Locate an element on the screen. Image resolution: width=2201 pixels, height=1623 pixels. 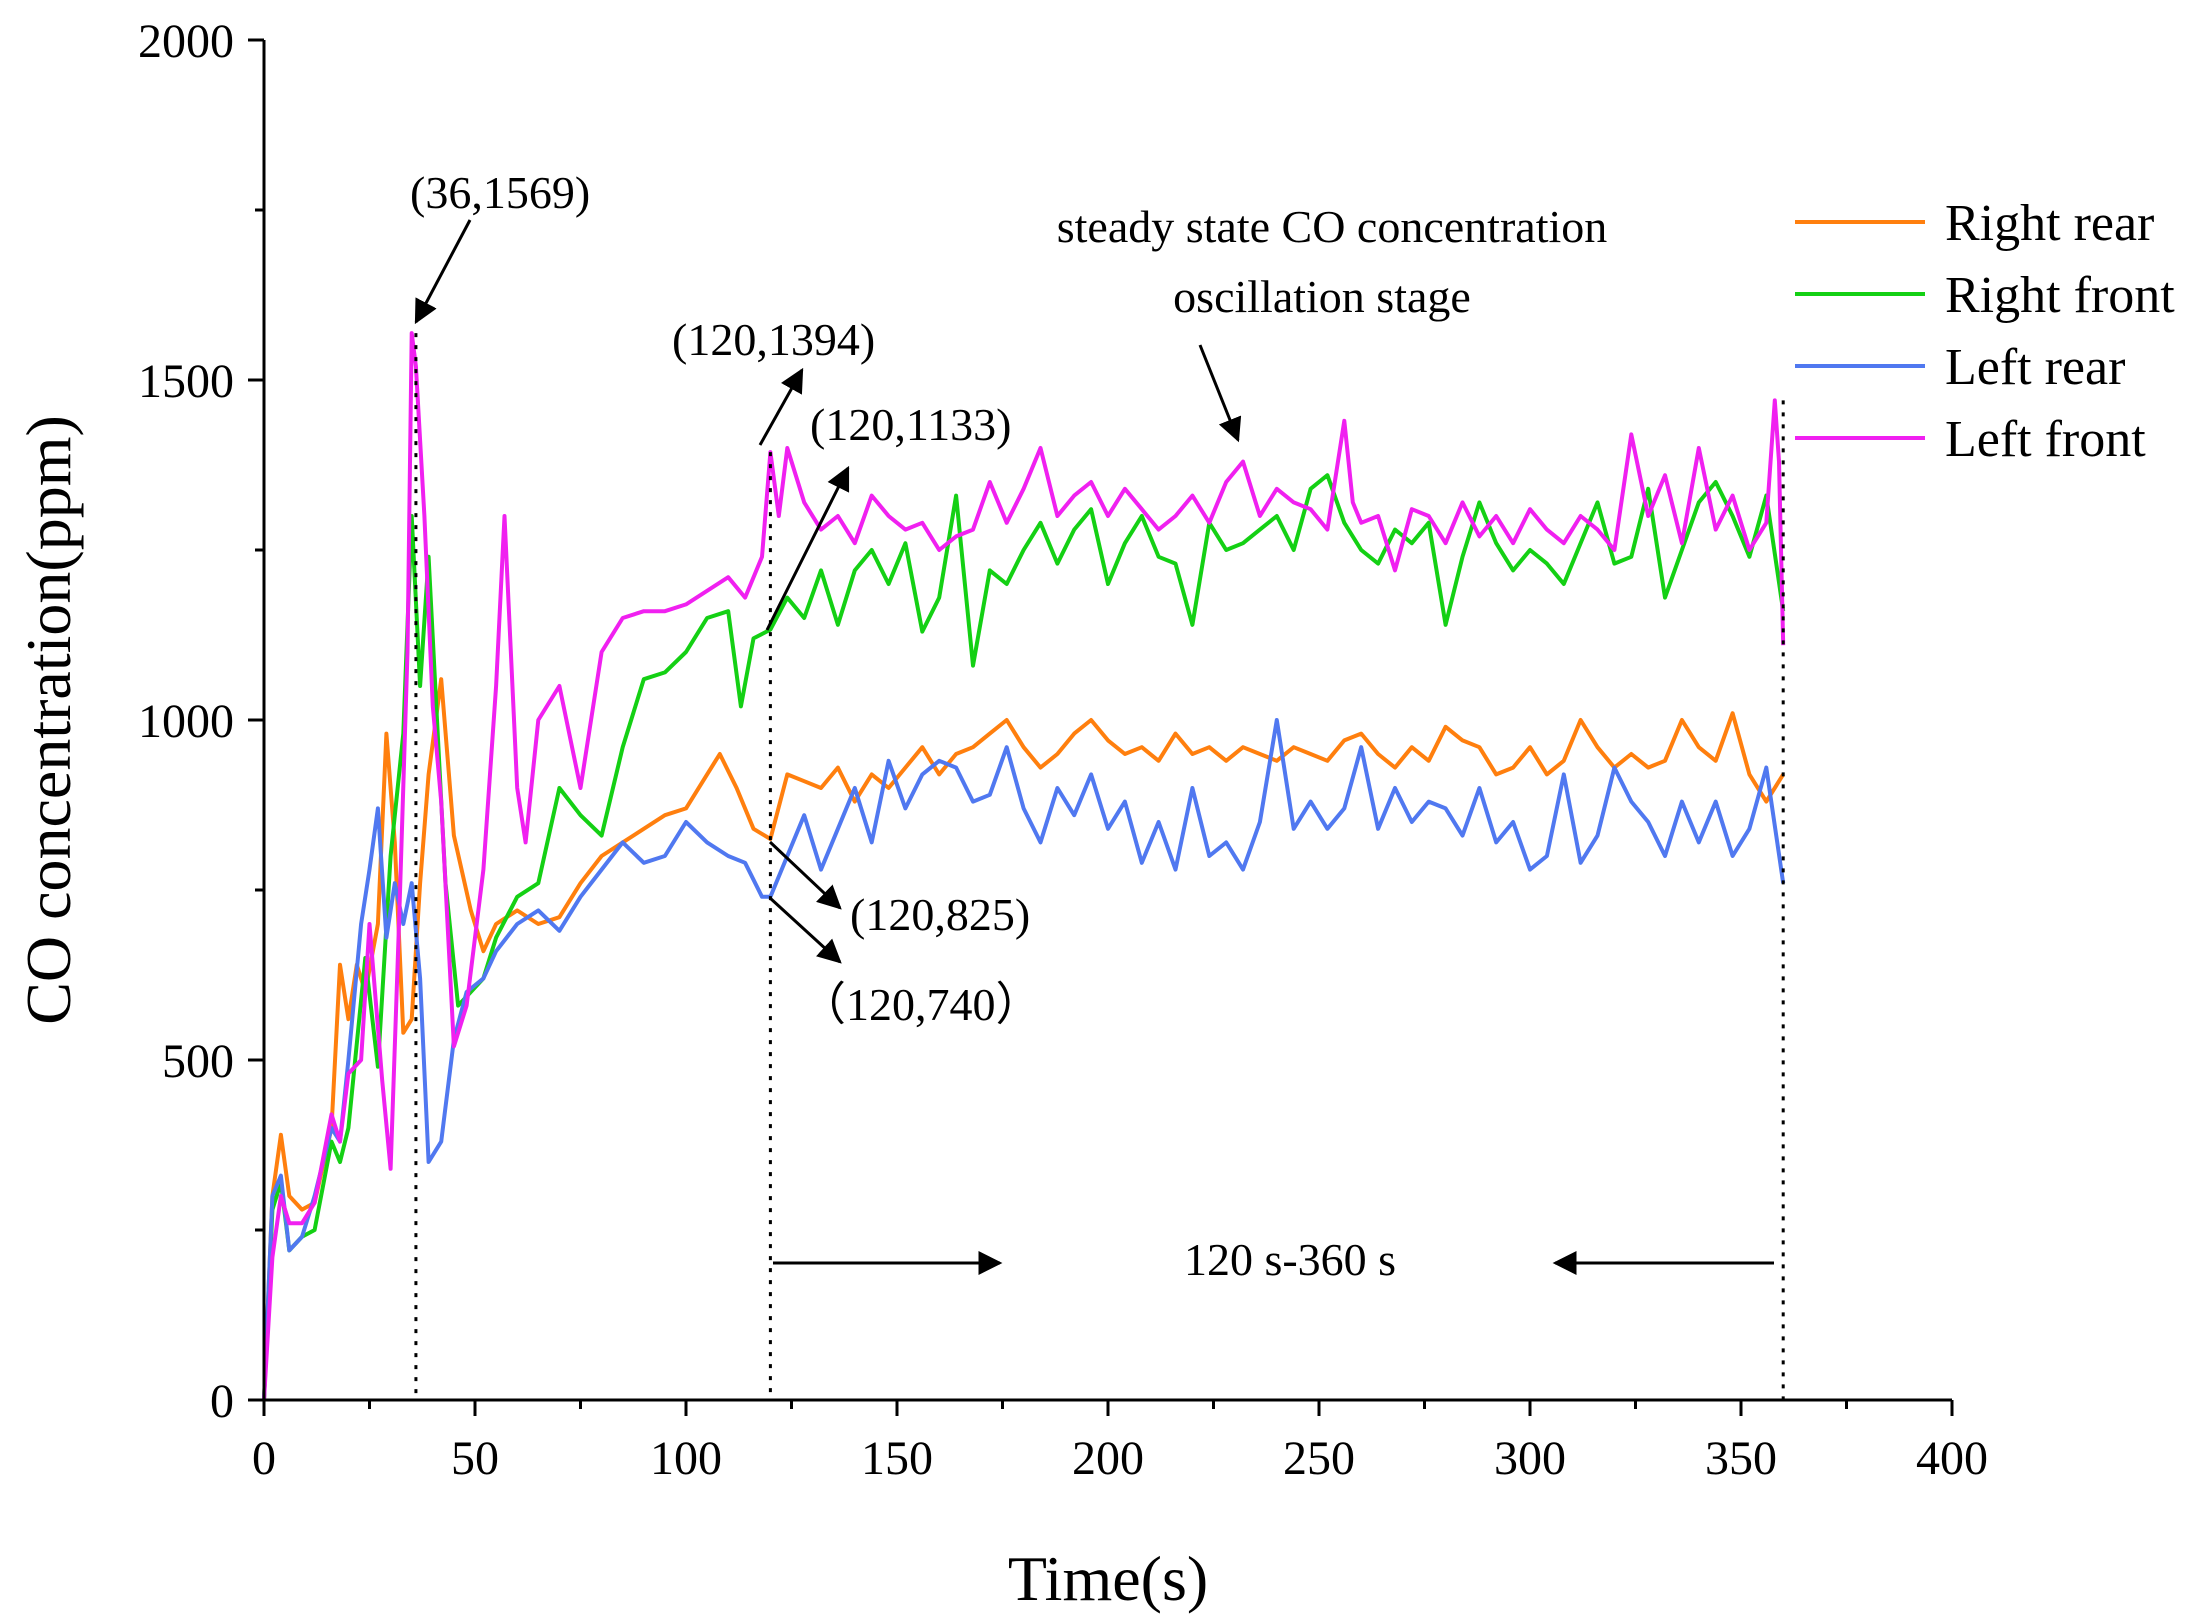
annotation-120-1394: (120,1394) is located at coordinates (773, 339).